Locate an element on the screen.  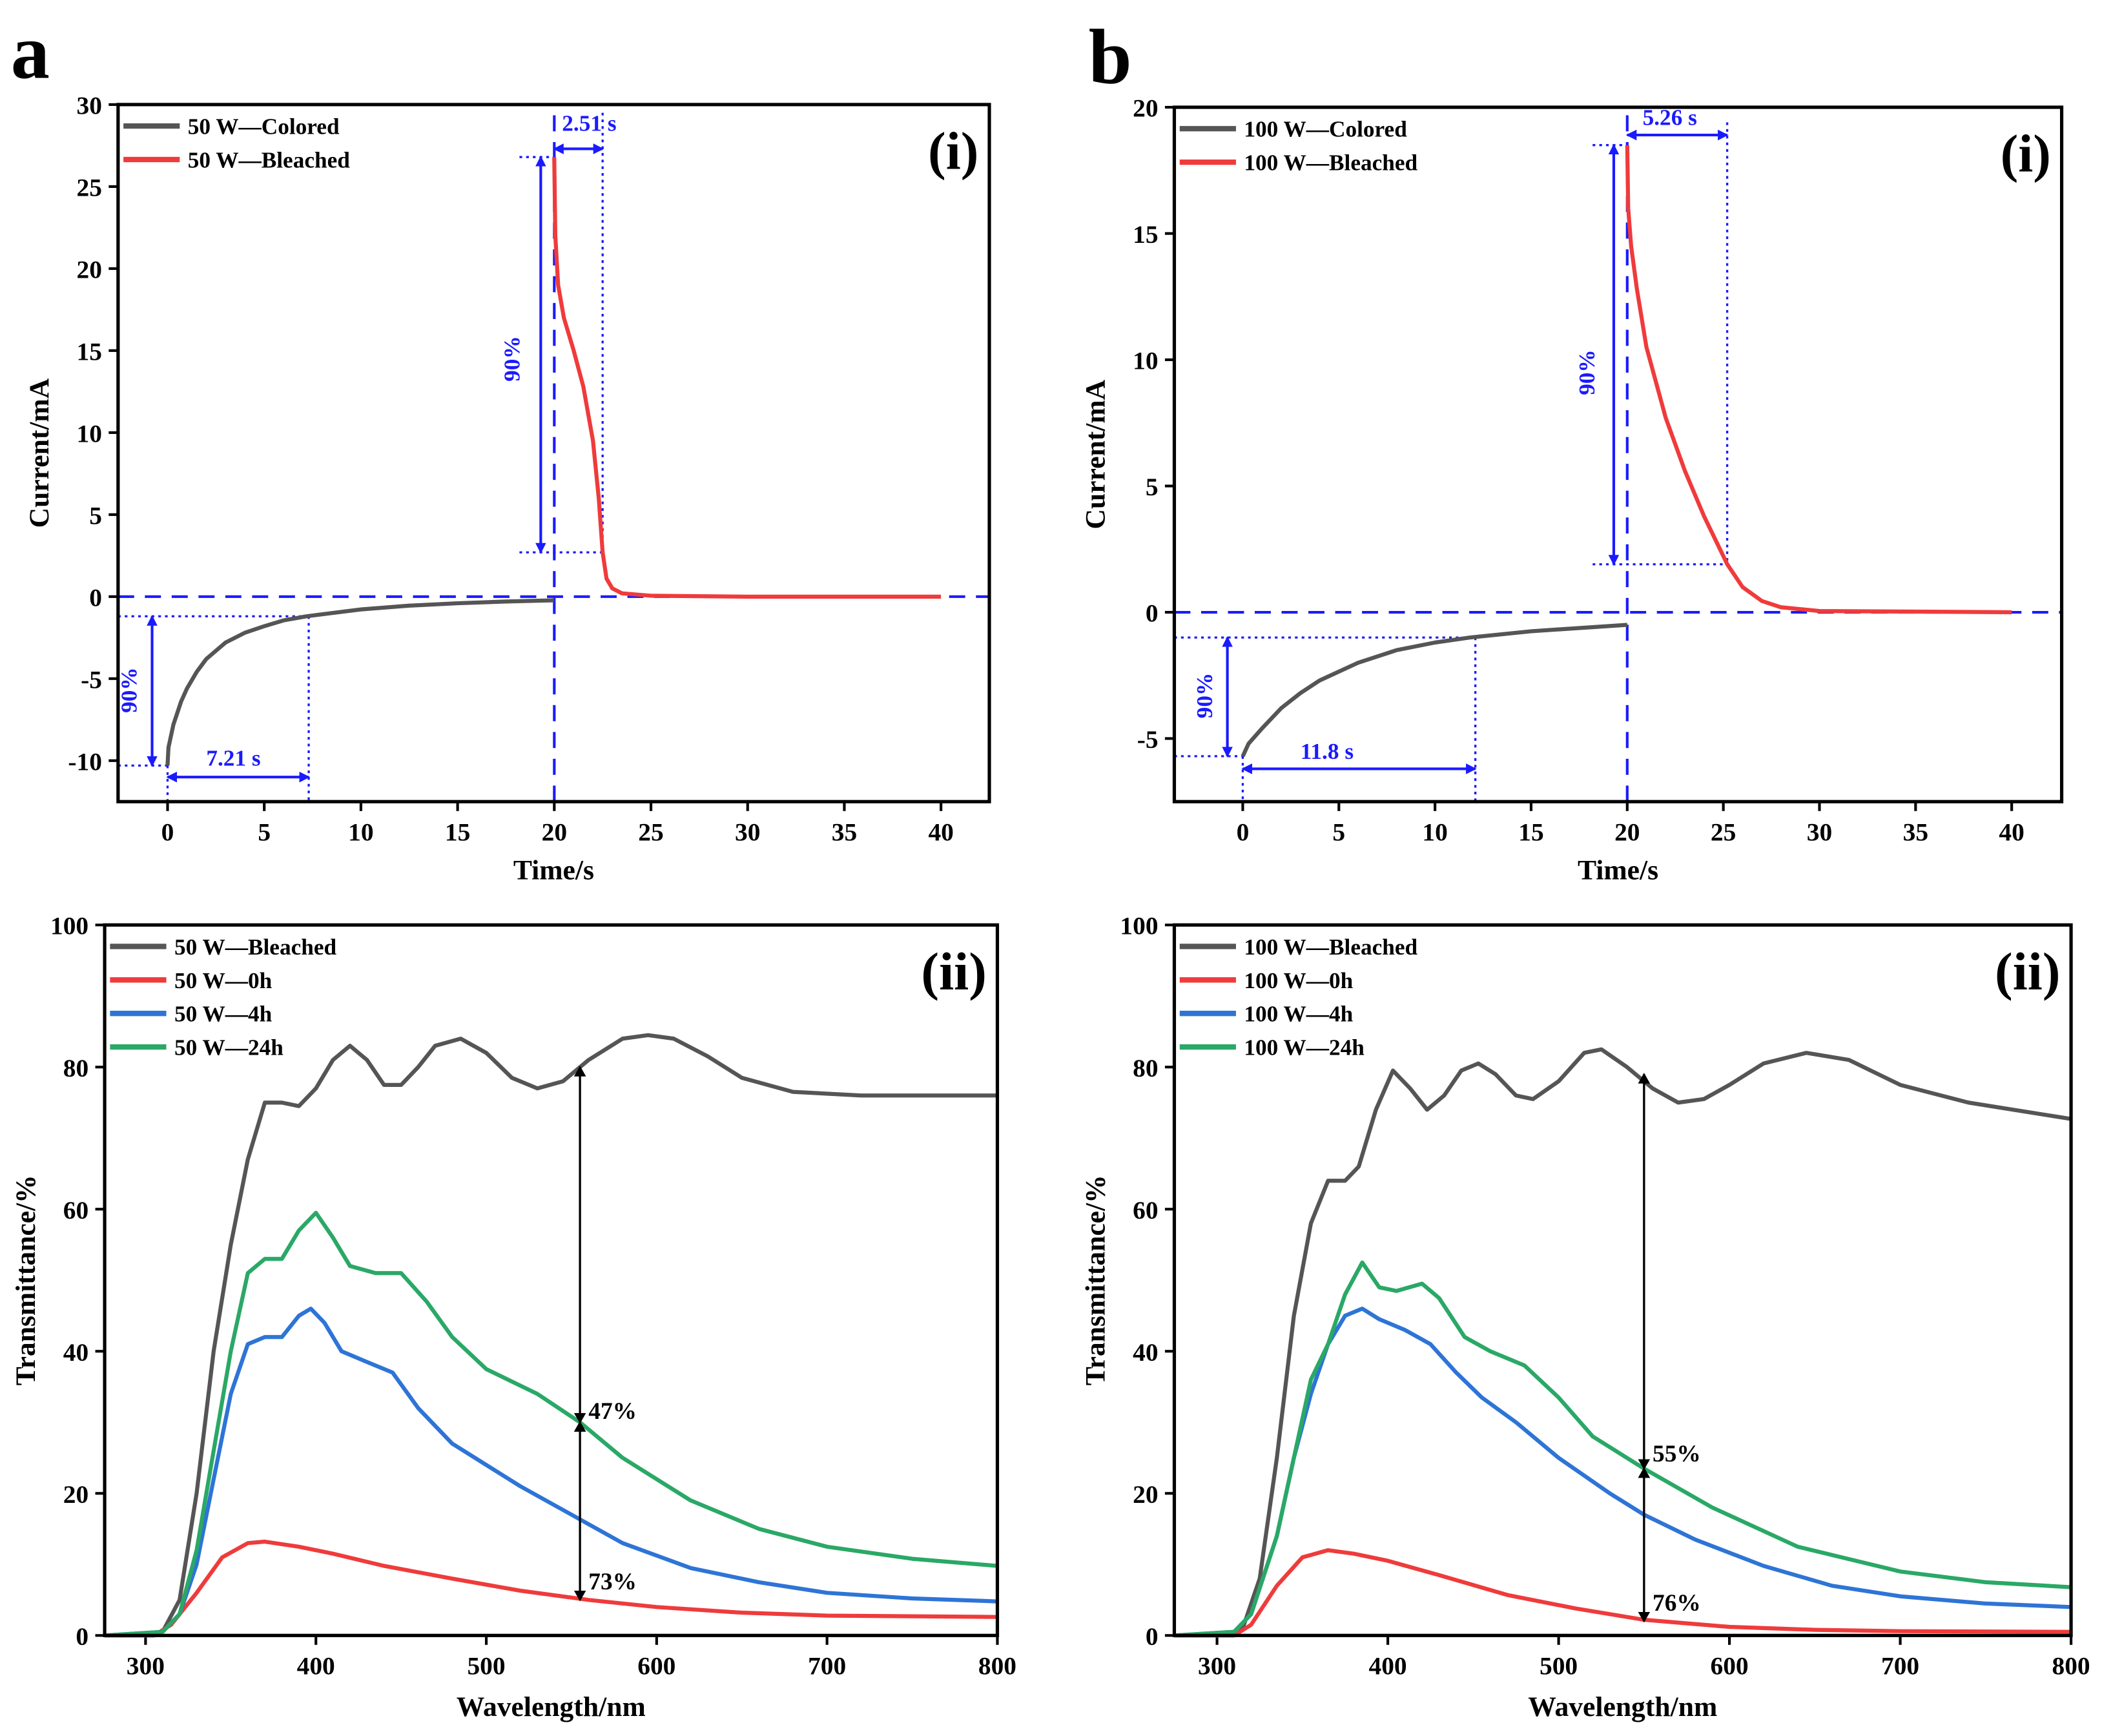
annotation-label: 11.8 s is located at coordinates (1328, 751).